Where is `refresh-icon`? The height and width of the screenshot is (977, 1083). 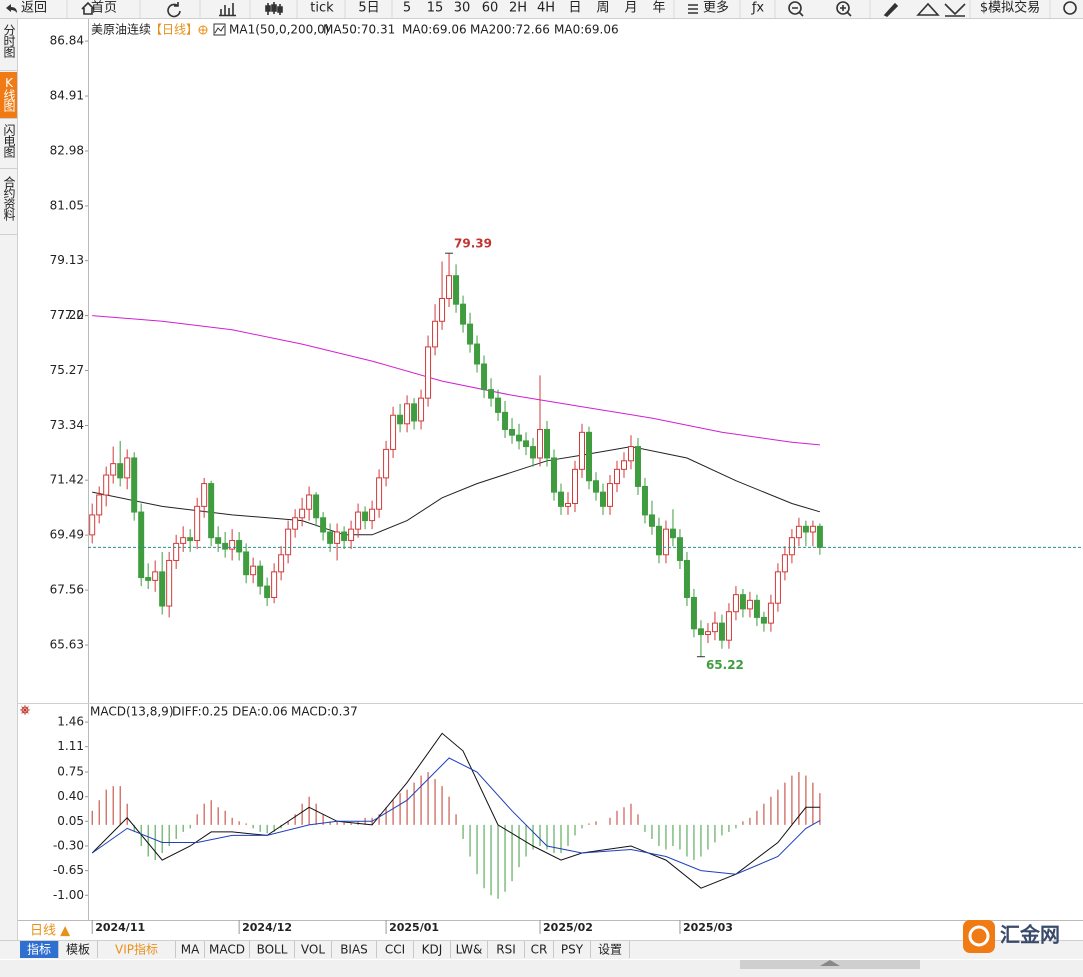 refresh-icon is located at coordinates (174, 10).